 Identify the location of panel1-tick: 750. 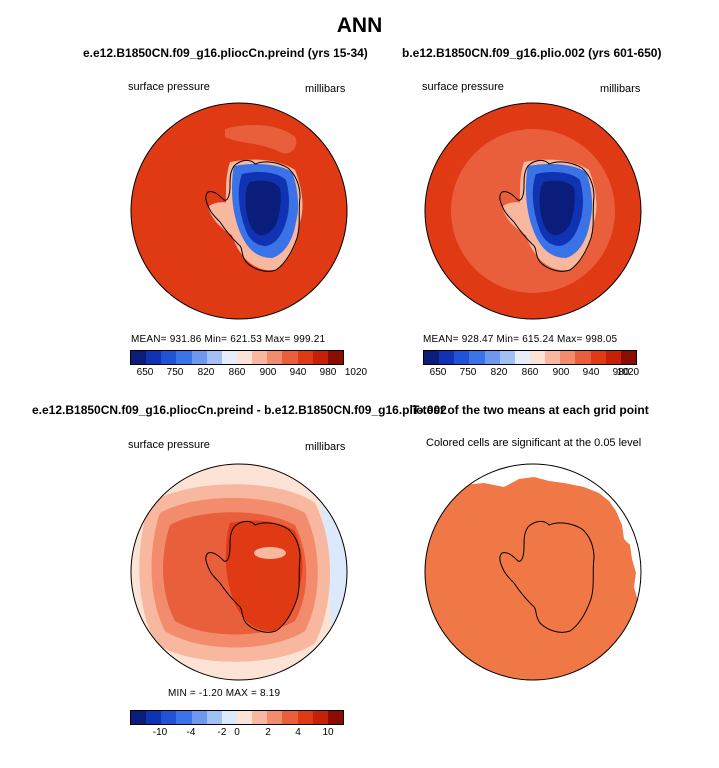
(175, 372).